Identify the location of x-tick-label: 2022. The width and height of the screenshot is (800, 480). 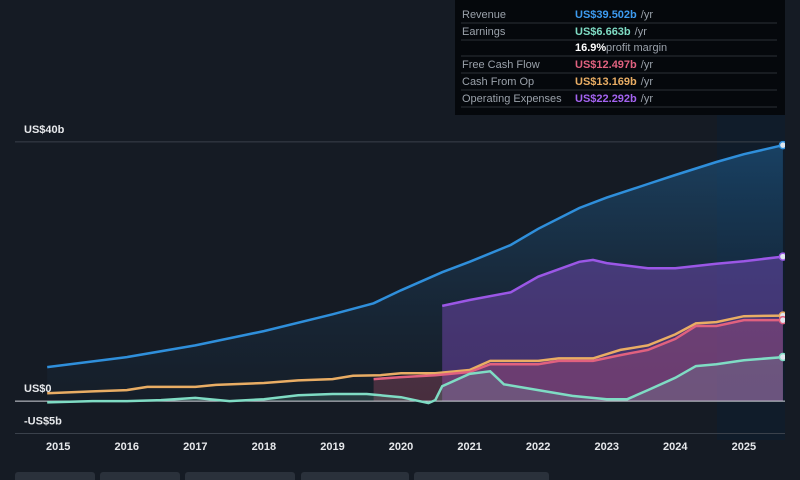
(538, 447).